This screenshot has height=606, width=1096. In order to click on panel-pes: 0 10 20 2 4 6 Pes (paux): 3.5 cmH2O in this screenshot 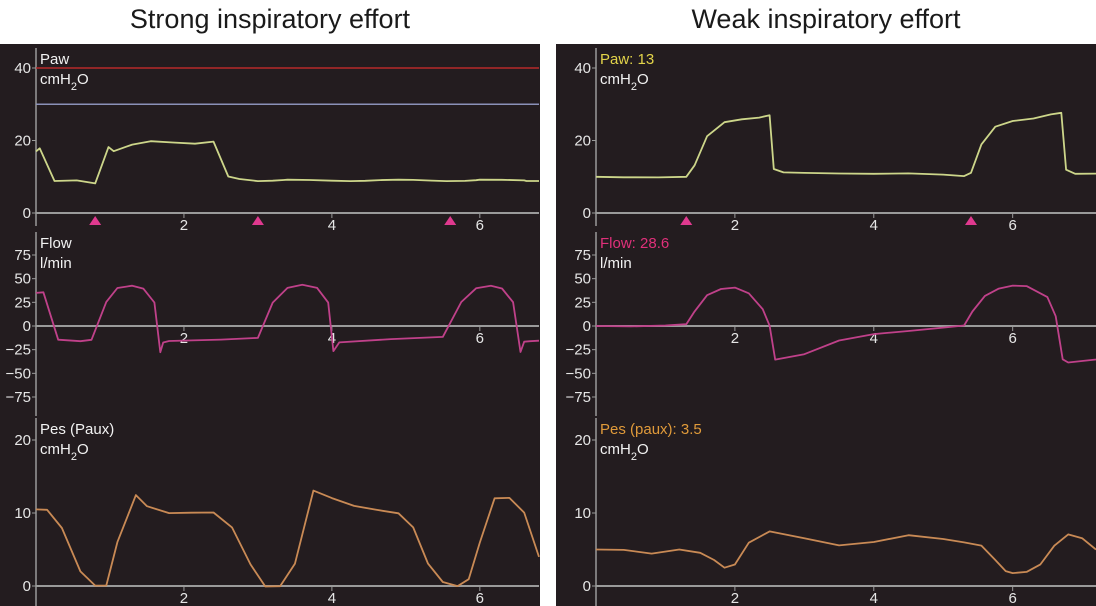, I will do `click(835, 512)`.